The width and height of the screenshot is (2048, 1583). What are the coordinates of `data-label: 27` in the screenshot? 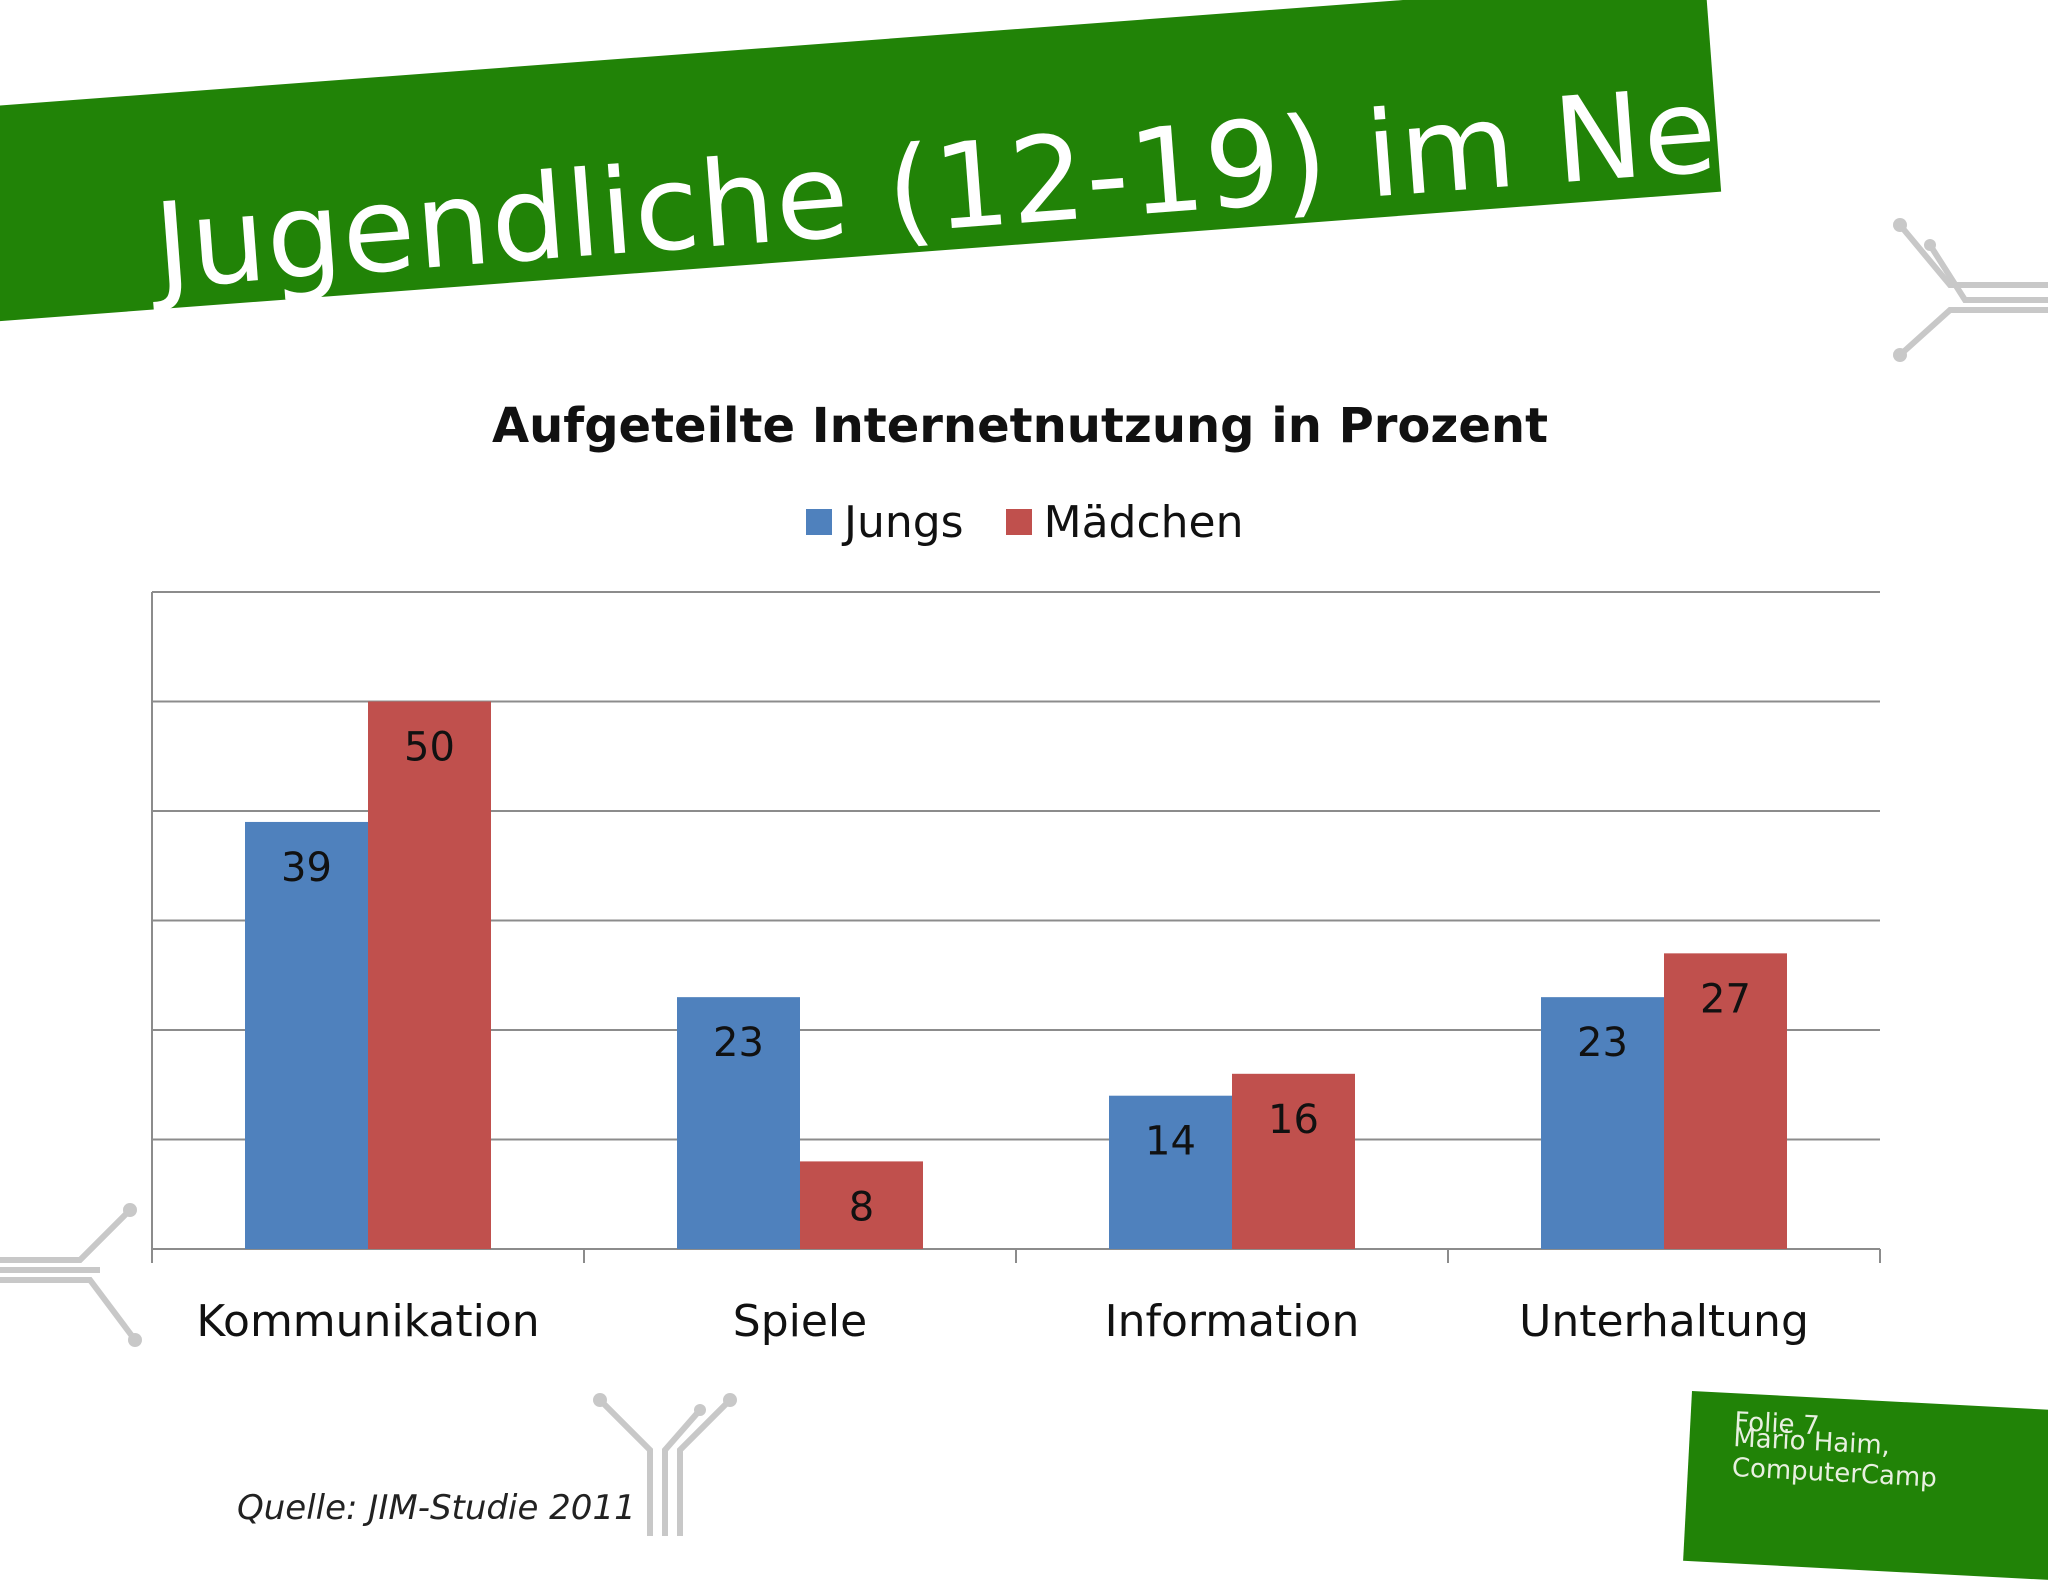 It's located at (1725, 999).